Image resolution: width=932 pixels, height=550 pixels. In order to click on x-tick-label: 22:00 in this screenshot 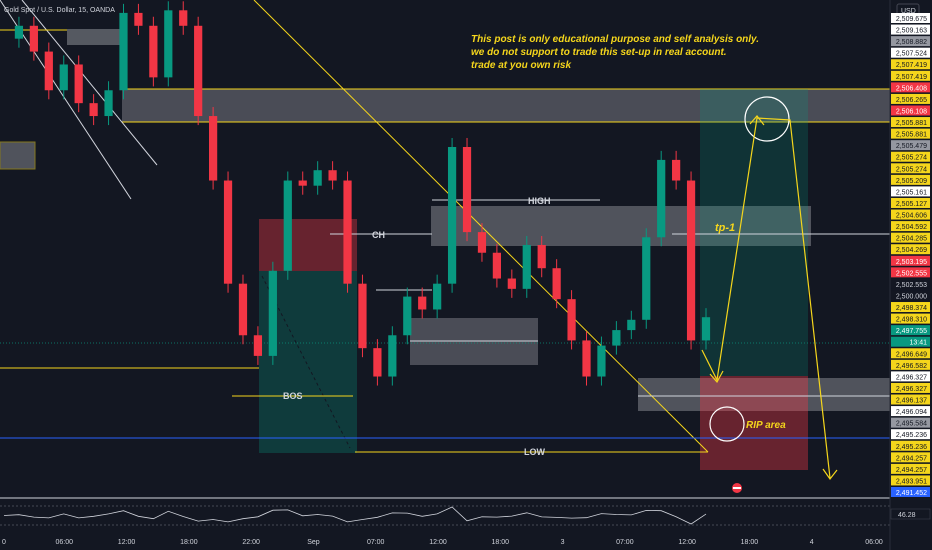, I will do `click(251, 542)`.